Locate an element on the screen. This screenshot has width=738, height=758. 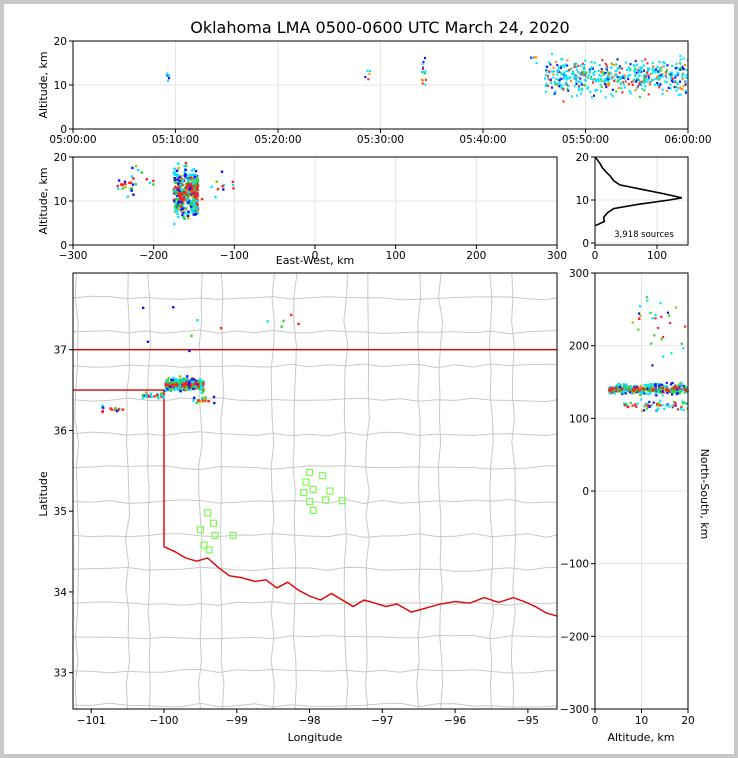
y-tick-label: 10 is located at coordinates (60, 202).